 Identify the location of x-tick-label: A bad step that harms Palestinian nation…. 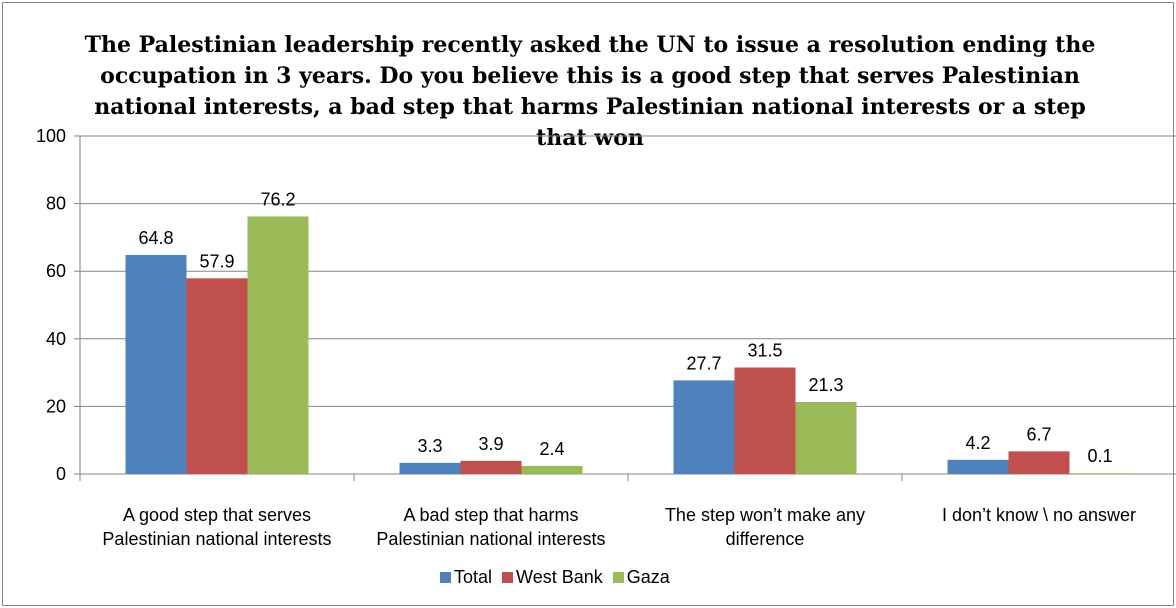
(491, 527).